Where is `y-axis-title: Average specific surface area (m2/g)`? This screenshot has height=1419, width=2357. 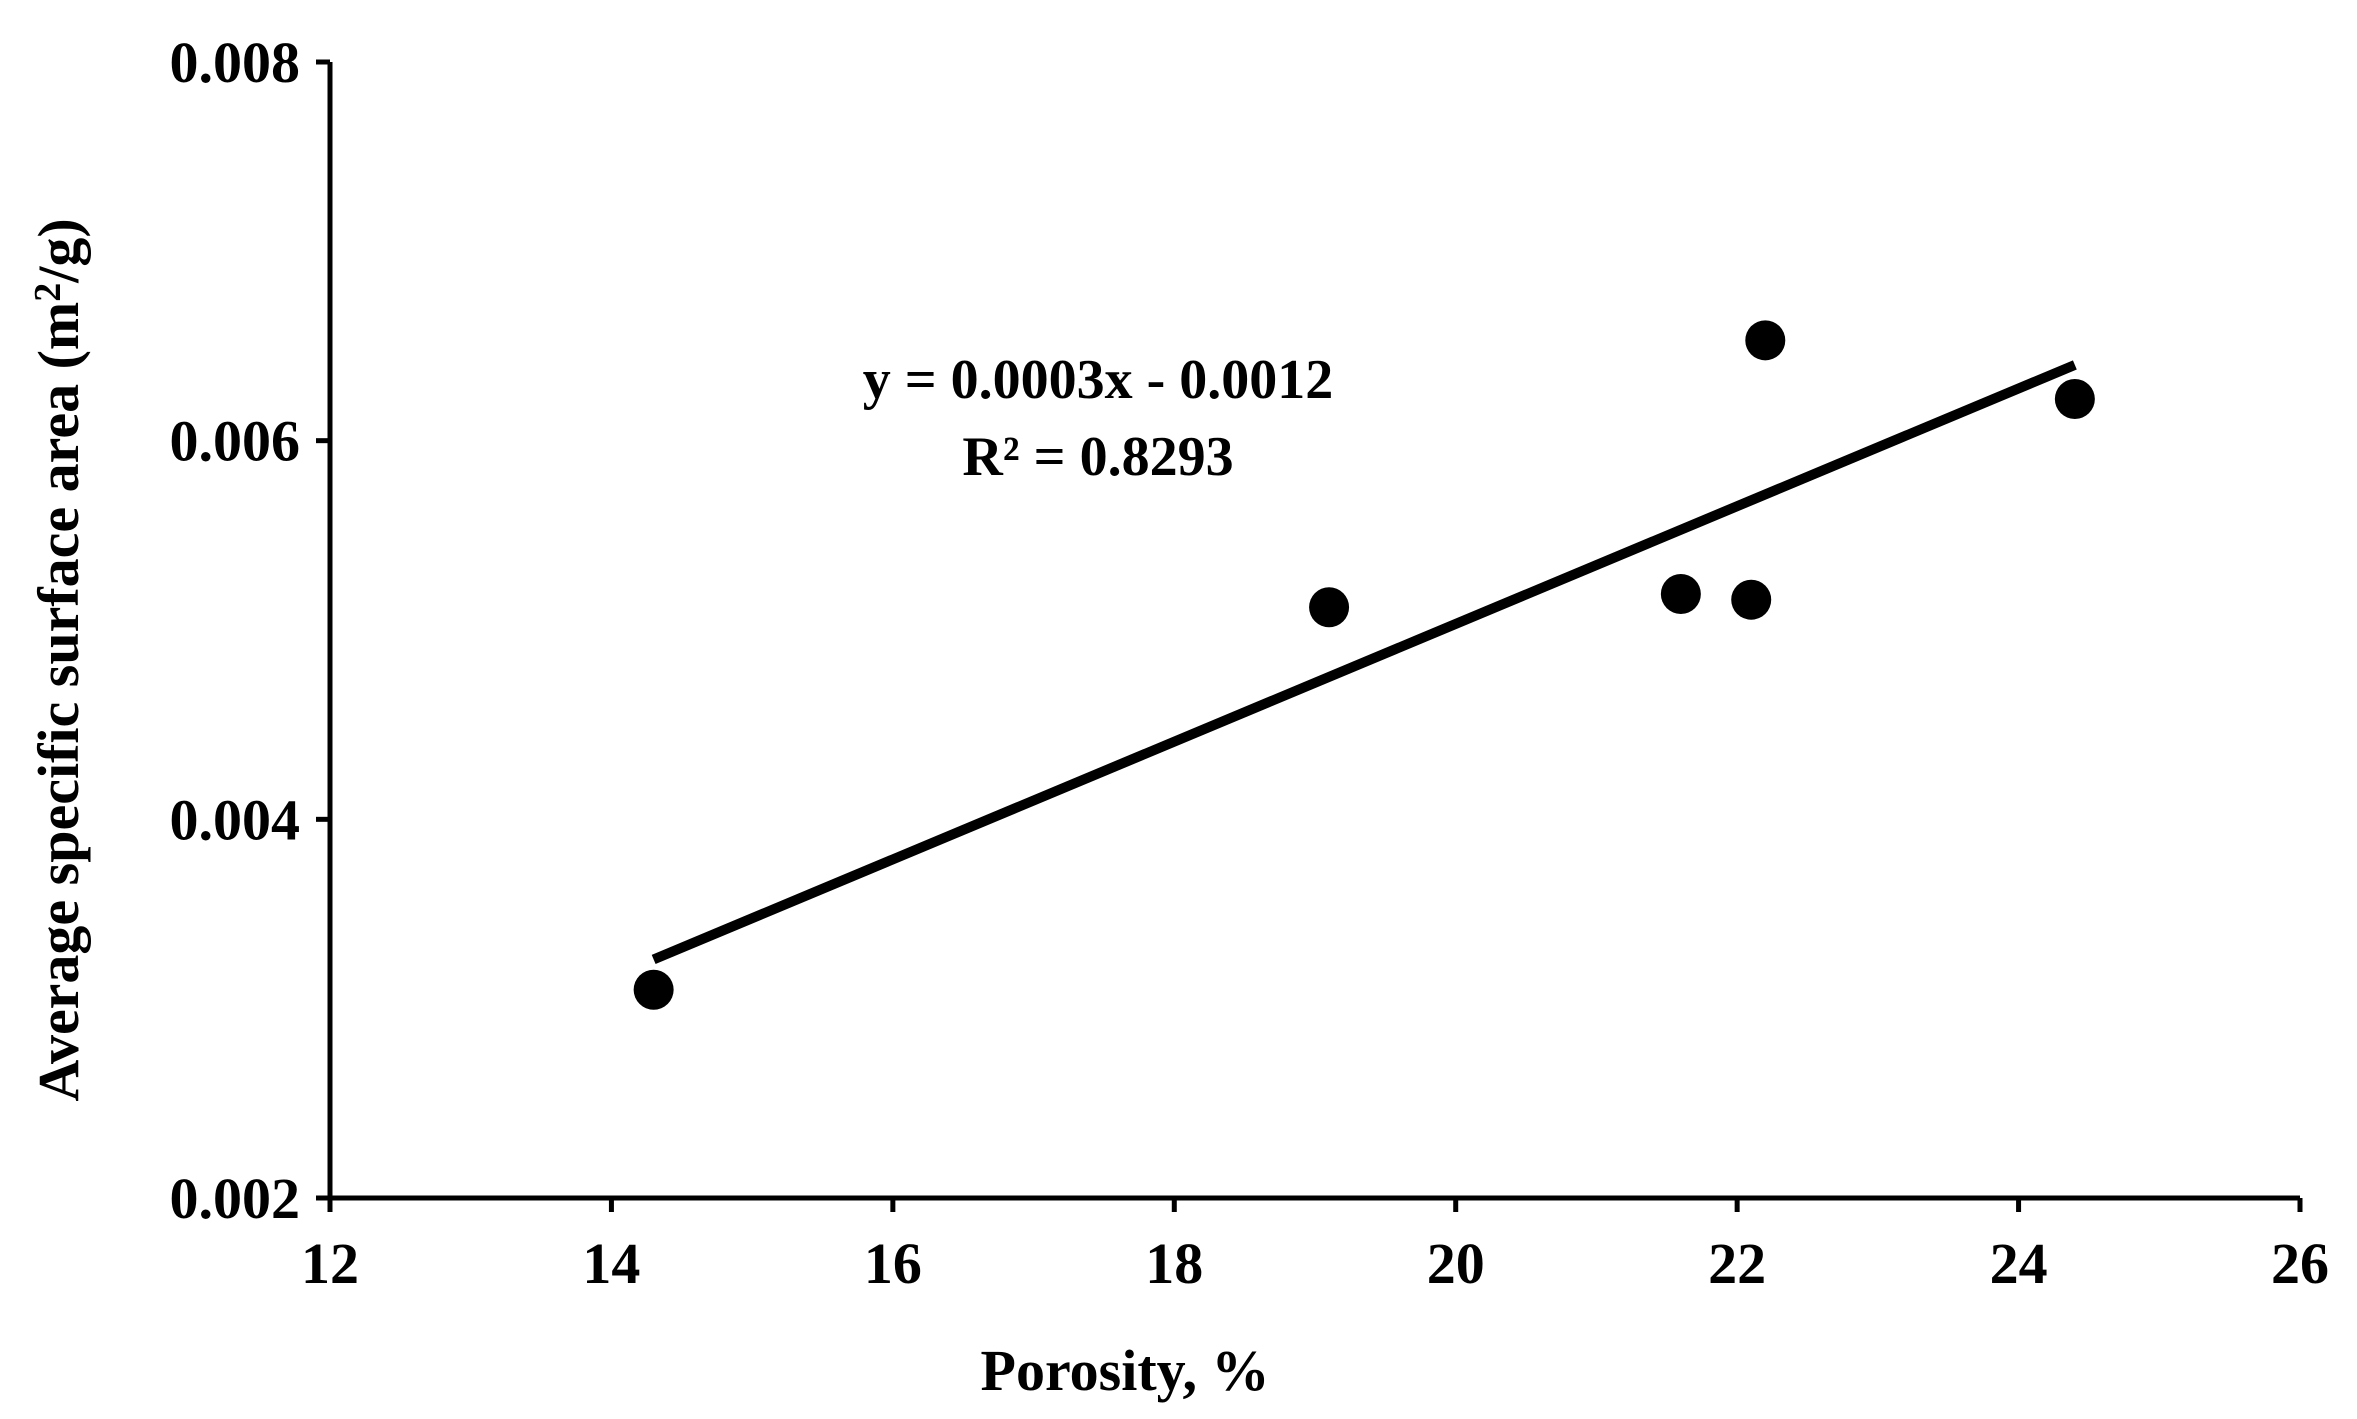
y-axis-title: Average specific surface area (m2/g) is located at coordinates (58, 659).